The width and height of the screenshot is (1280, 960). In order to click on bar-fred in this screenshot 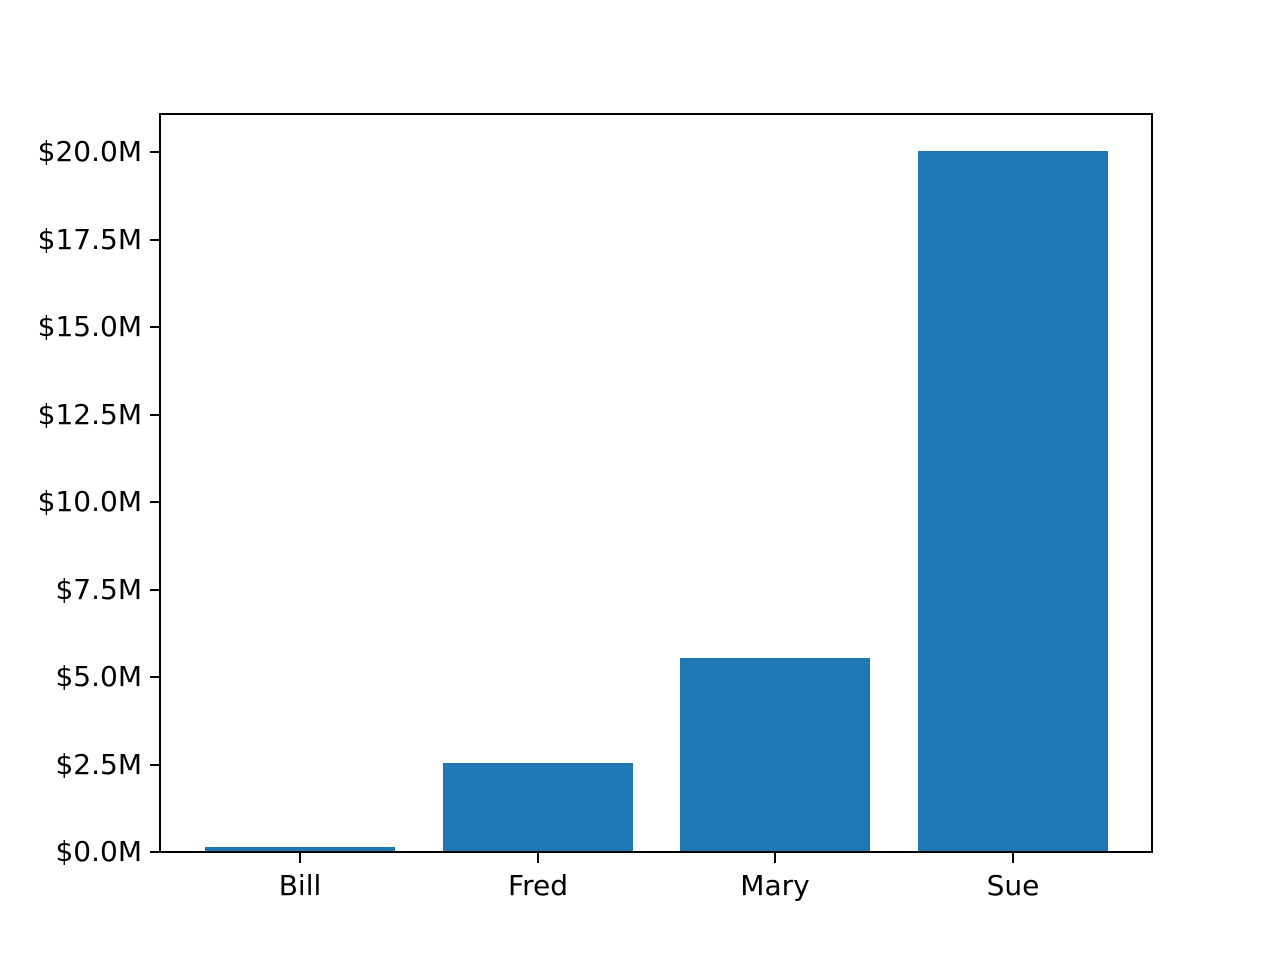, I will do `click(538, 807)`.